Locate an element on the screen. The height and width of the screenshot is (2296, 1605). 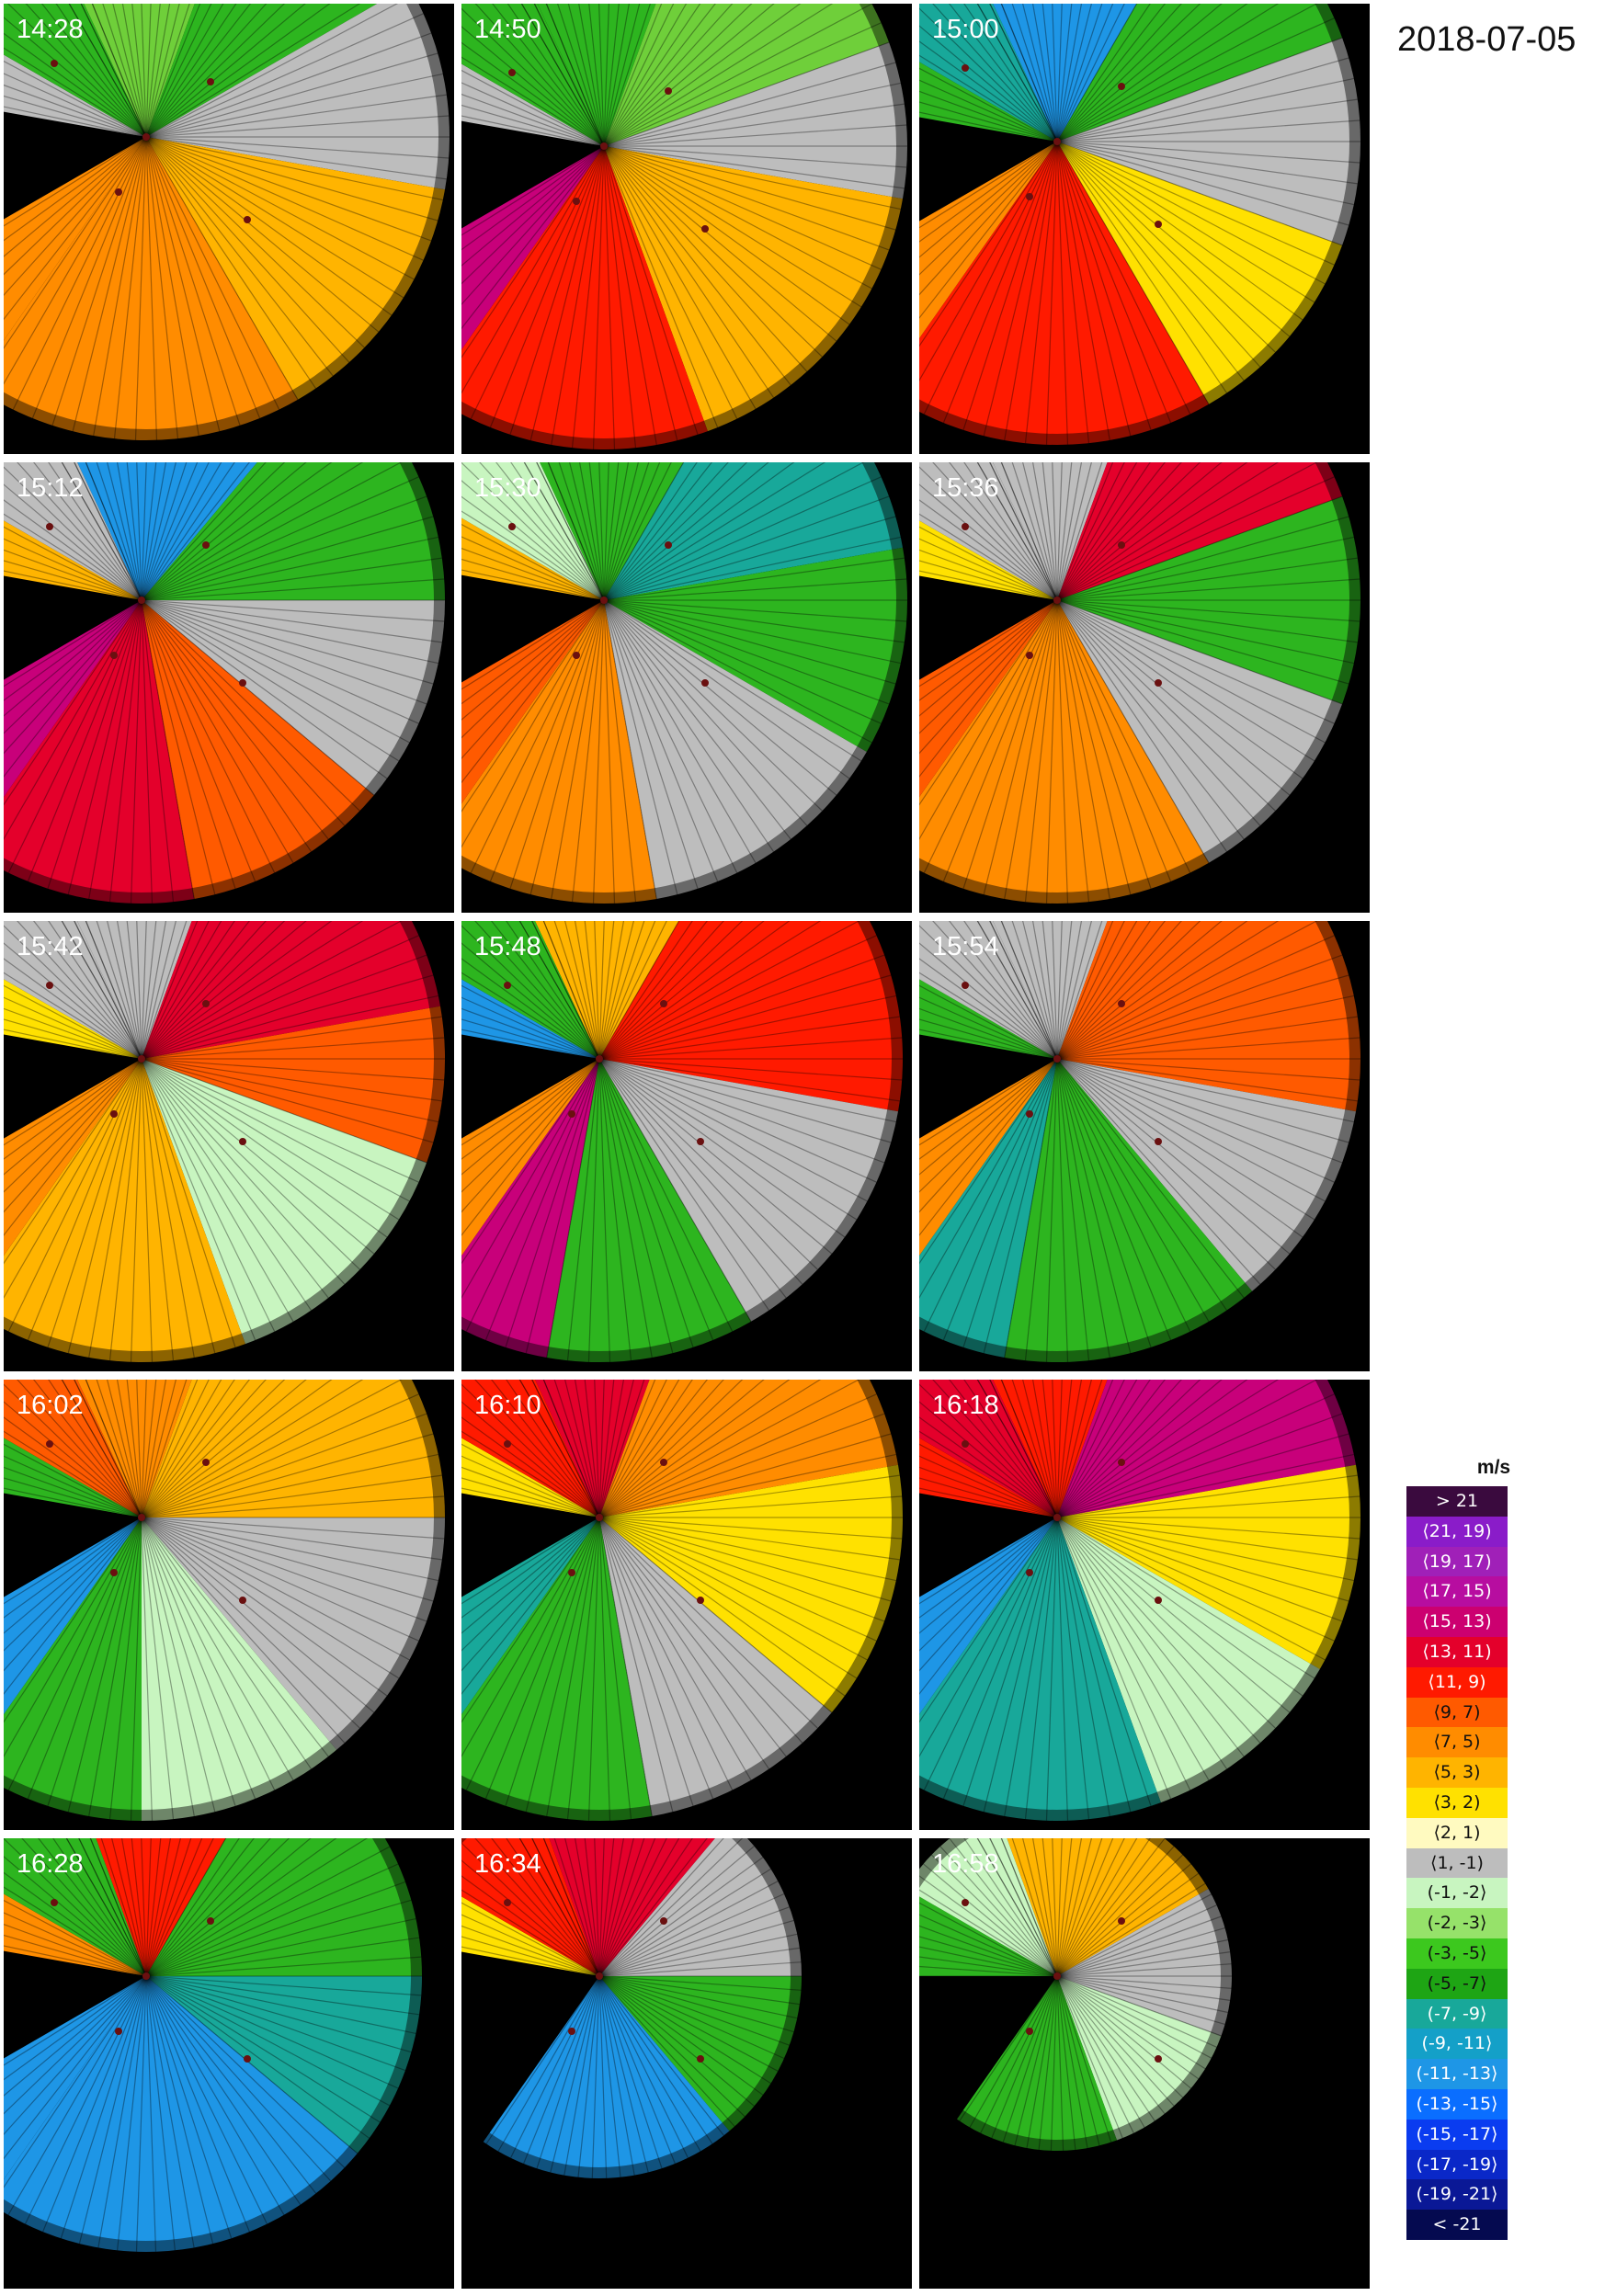
radar-panel: 15:48 is located at coordinates (686, 1146).